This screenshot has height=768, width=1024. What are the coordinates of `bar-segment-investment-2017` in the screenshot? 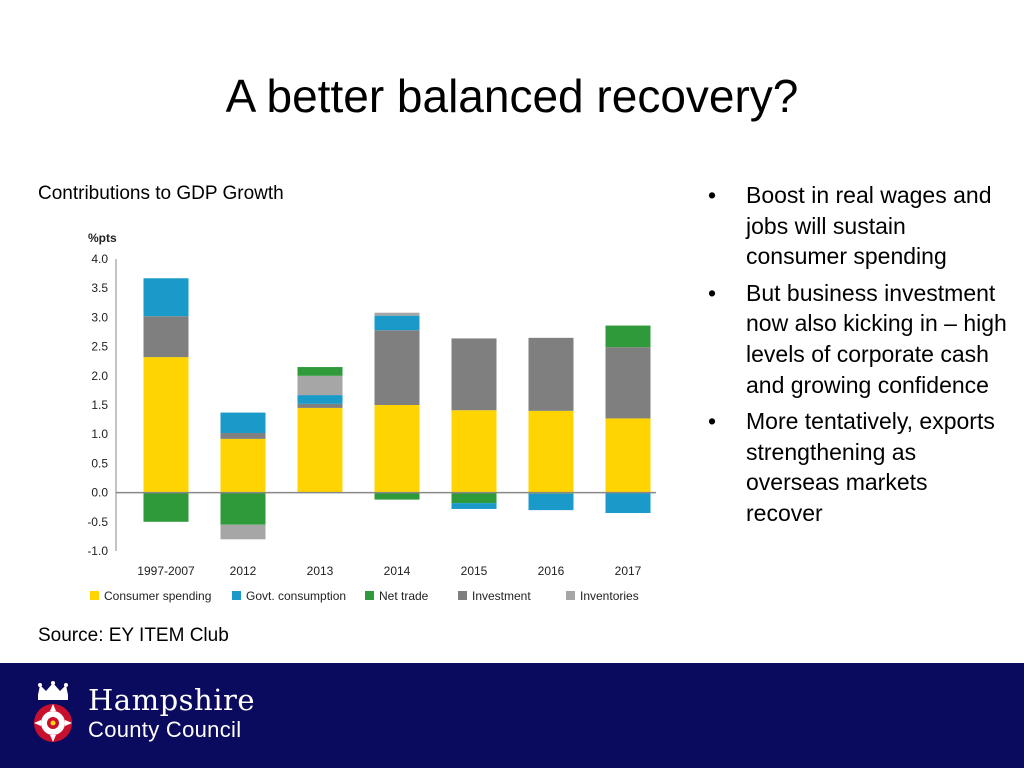 It's located at (628, 383).